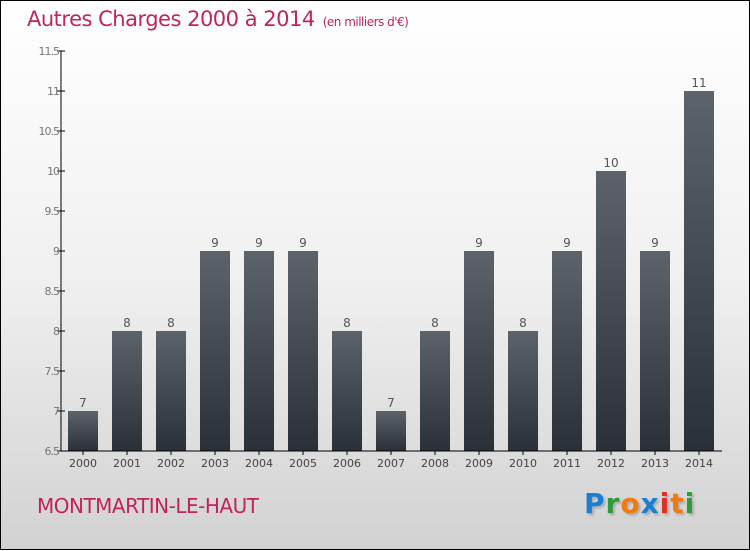  Describe the element at coordinates (347, 463) in the screenshot. I see `x-tick-label: 2006` at that location.